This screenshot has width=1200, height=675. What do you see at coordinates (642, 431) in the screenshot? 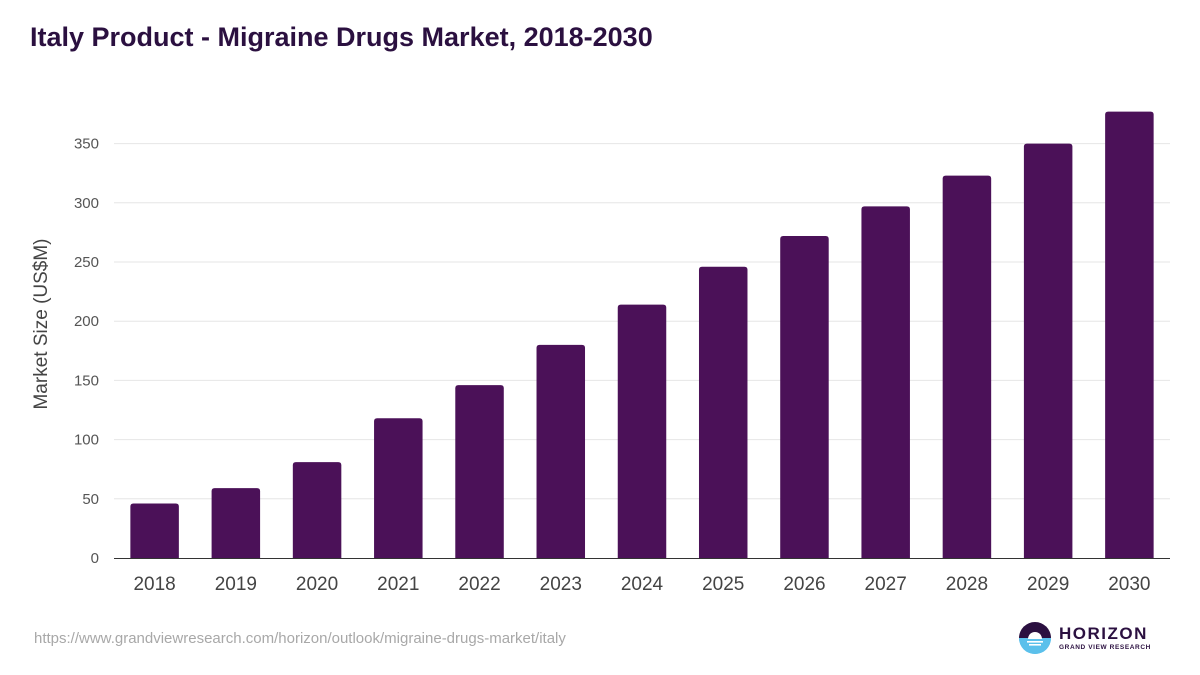
I see `bar-2024` at bounding box center [642, 431].